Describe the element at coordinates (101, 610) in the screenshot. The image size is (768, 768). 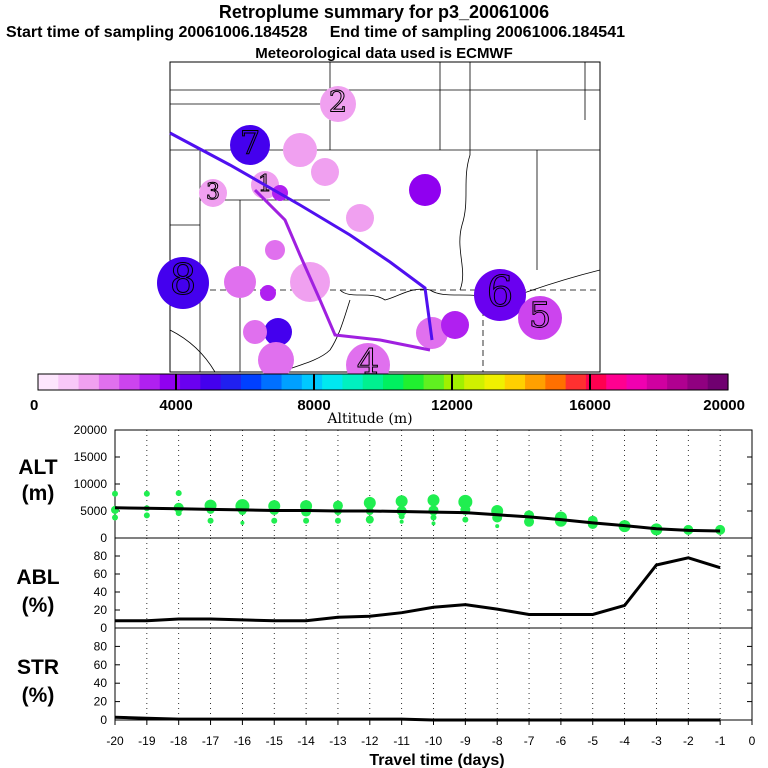
I see `y-tick-label: 20` at that location.